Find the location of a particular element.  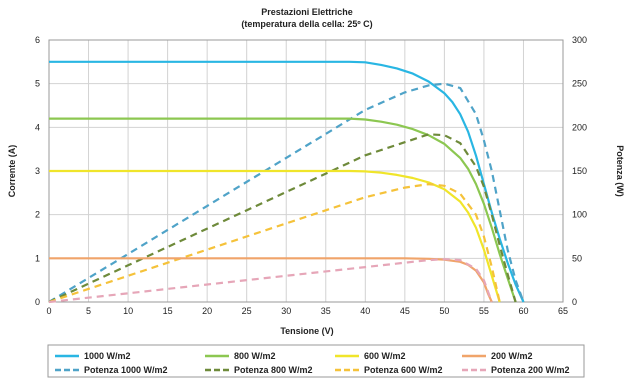

legend-label-1: Potenza 1000 W/m2 is located at coordinates (126, 370).